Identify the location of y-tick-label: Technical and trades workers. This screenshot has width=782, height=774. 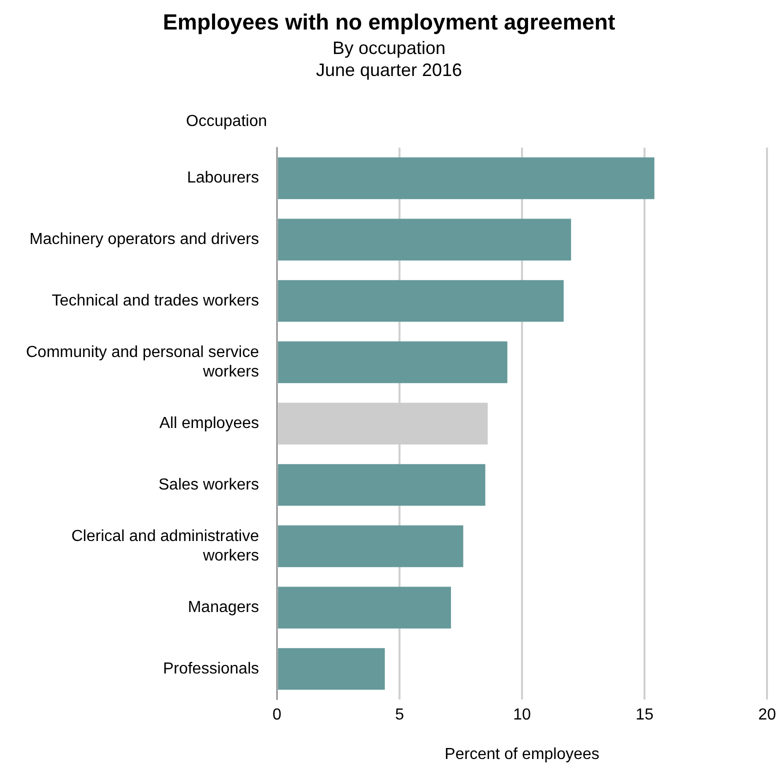
(155, 301).